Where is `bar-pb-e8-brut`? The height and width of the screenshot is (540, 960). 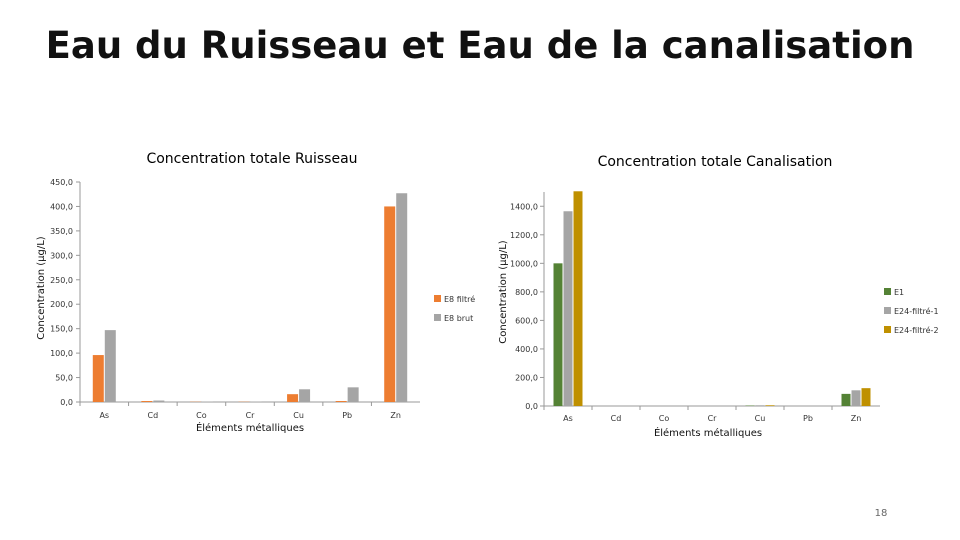
bar-pb-e8-brut is located at coordinates (353, 394).